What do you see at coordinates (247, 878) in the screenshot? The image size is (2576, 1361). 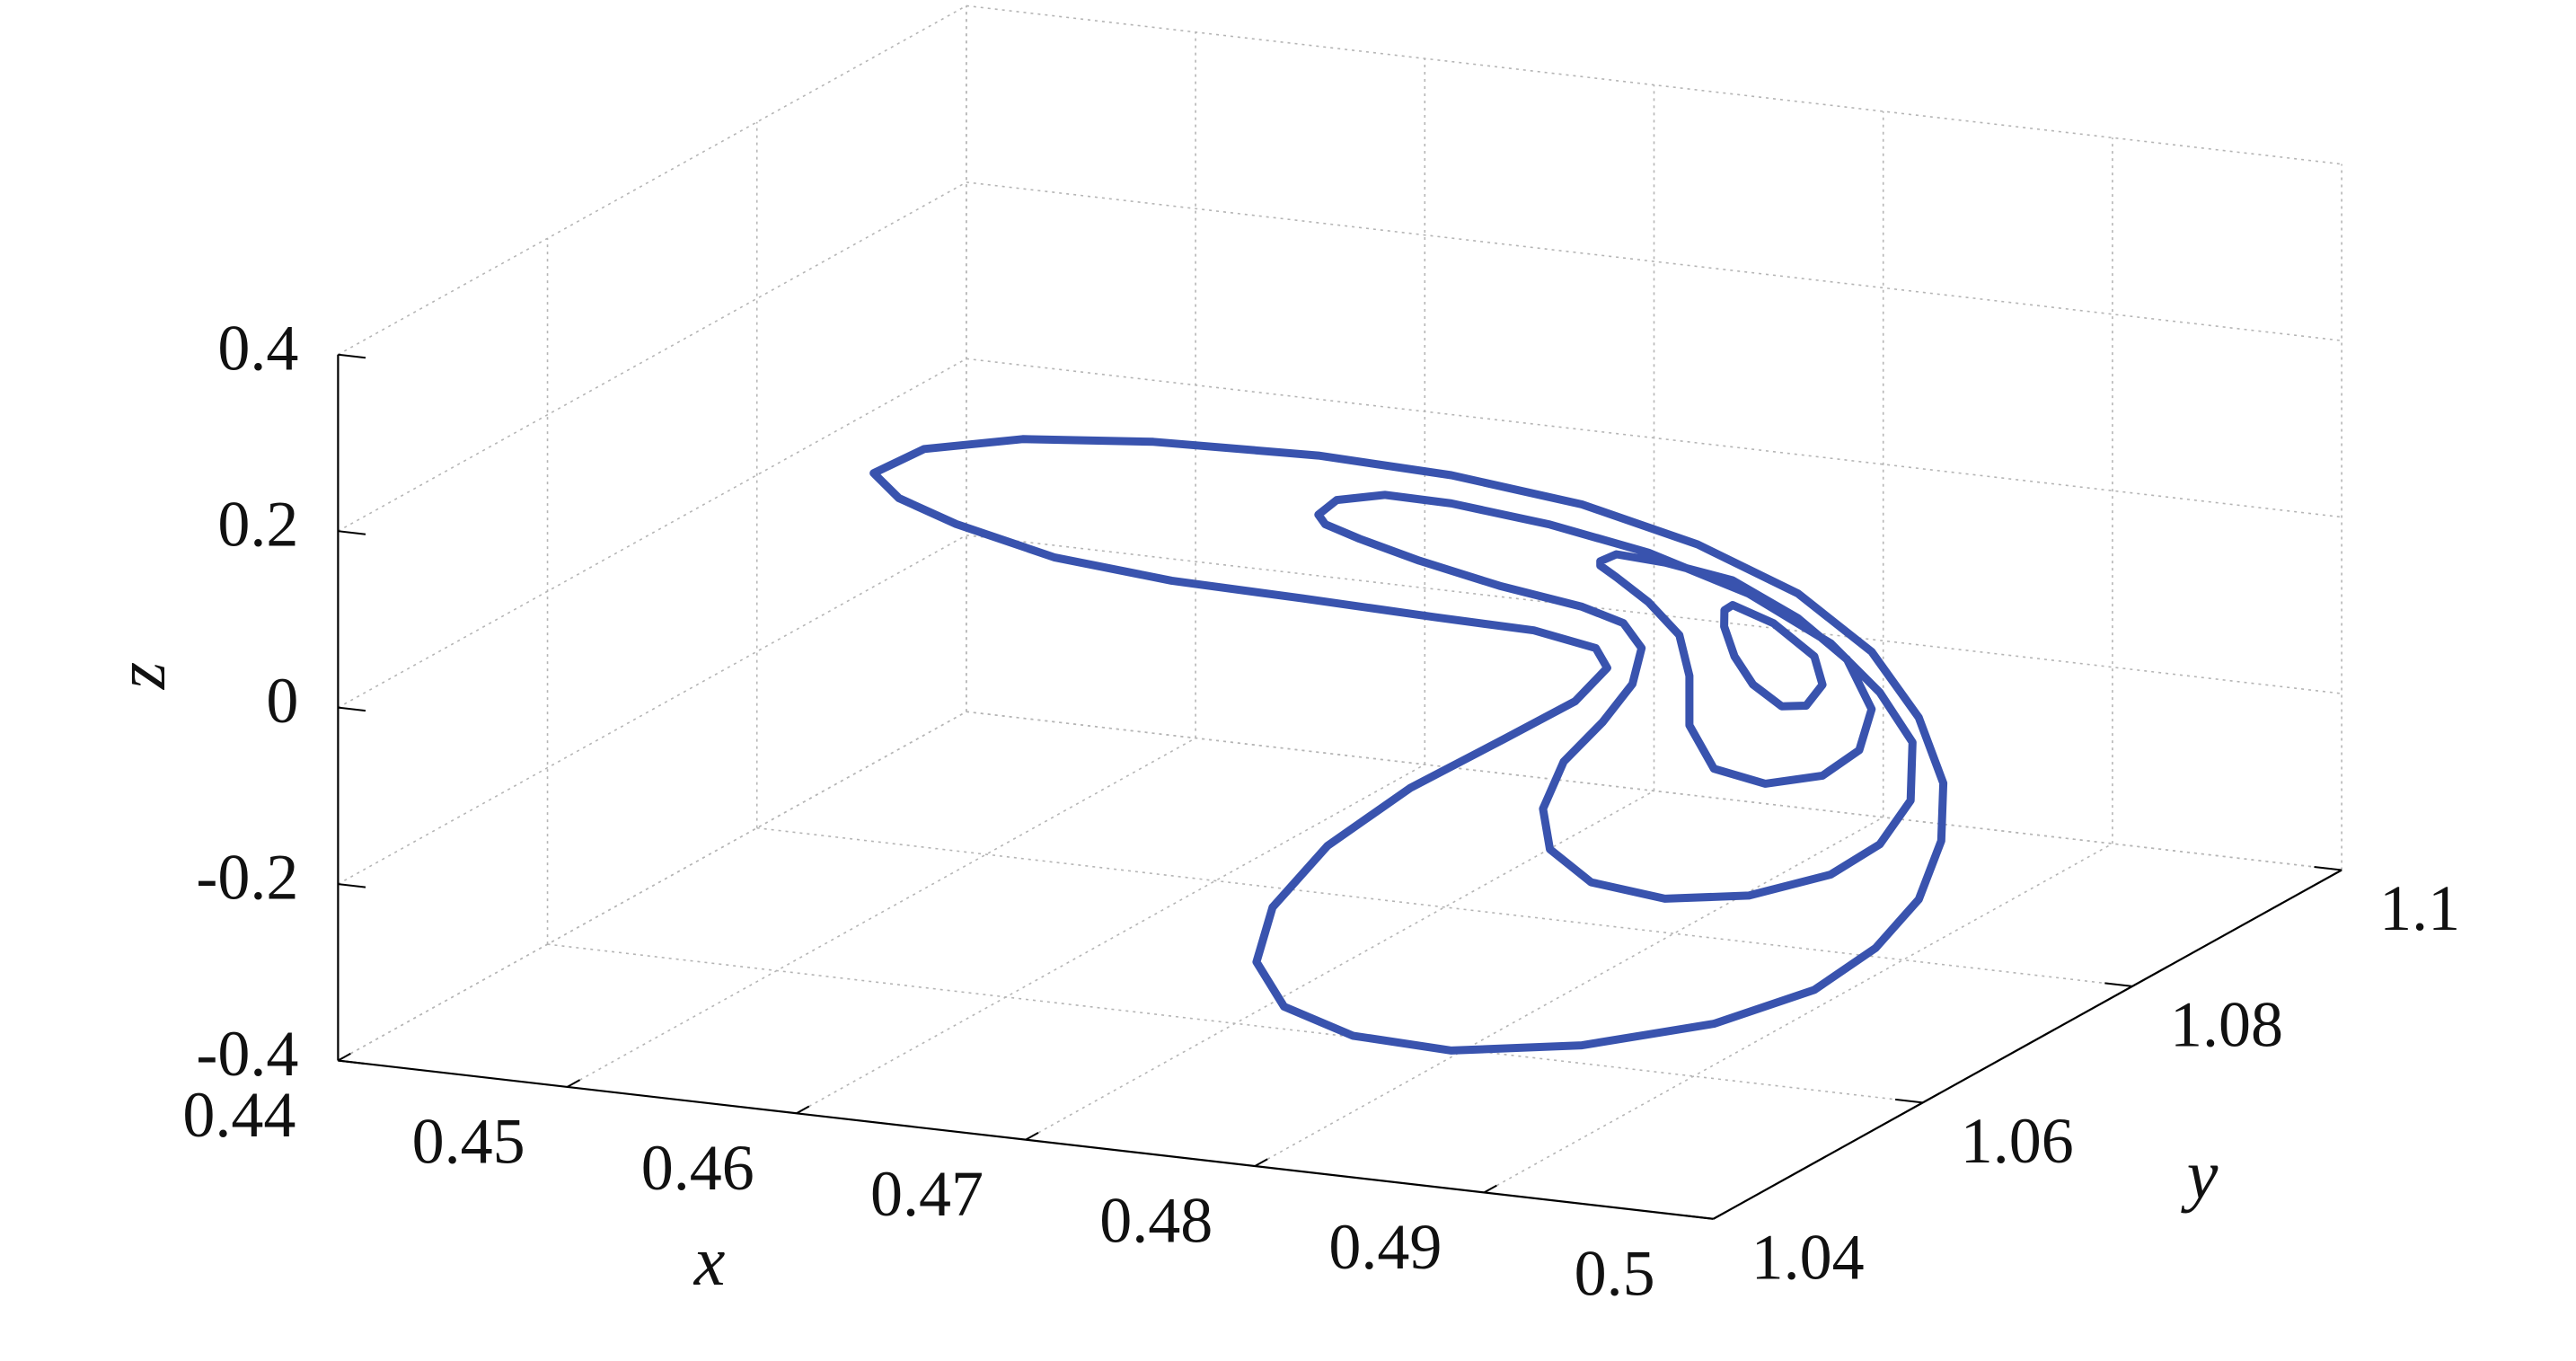 I see `z-tick-label: -0.2` at bounding box center [247, 878].